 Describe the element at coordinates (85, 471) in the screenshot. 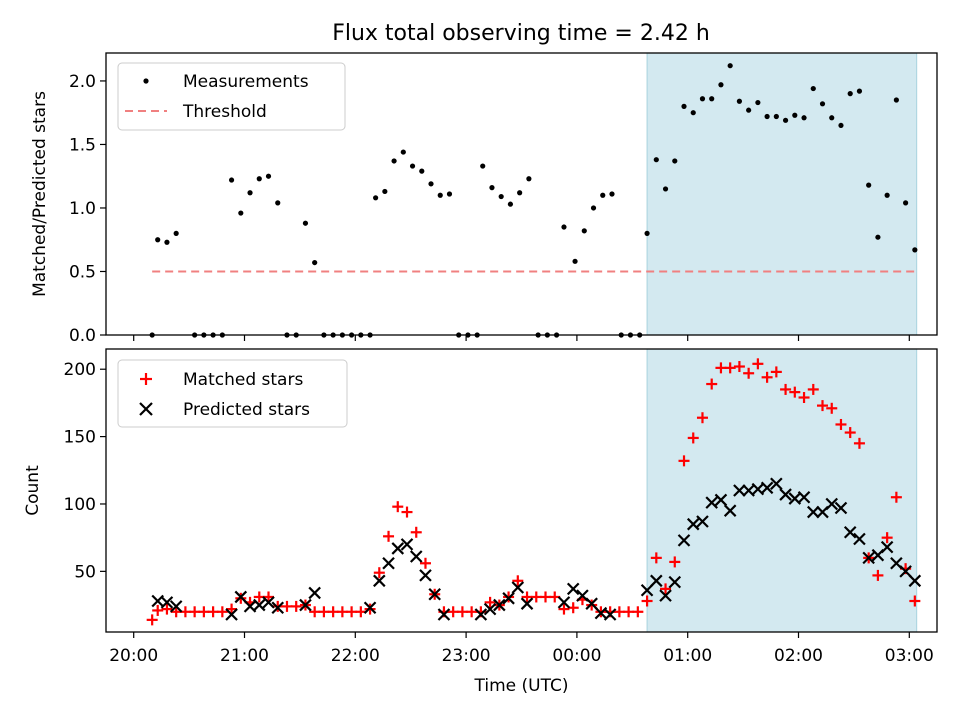

I see `bottom-y-ticks: 50 100 150 200` at that location.